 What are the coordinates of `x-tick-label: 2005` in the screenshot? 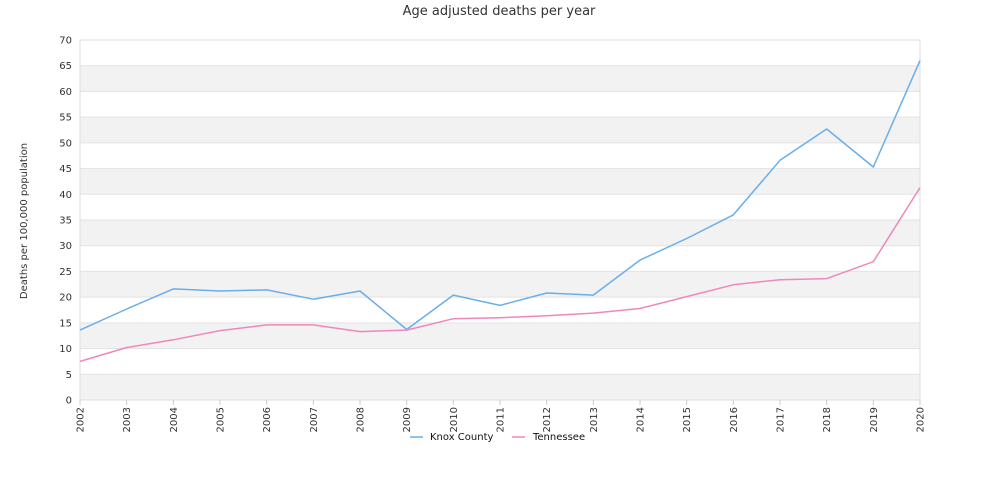 It's located at (221, 419).